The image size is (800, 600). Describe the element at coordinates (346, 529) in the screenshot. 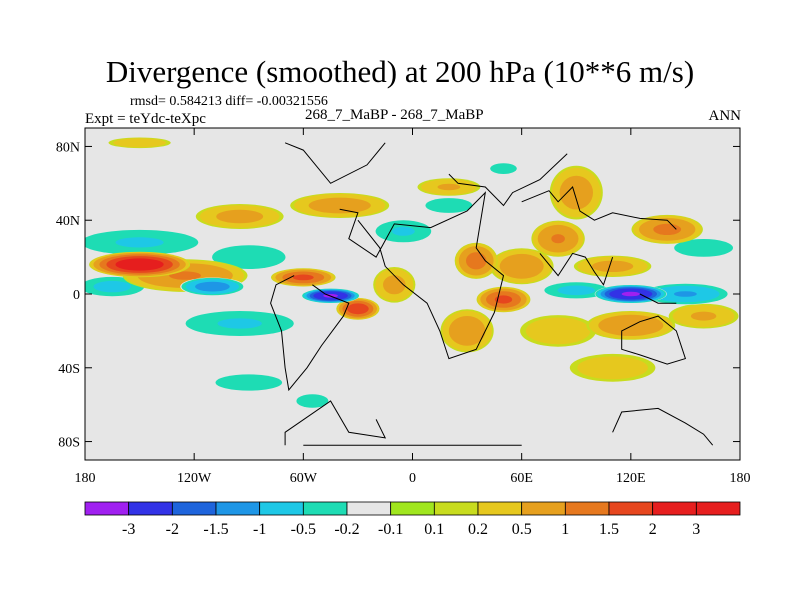

I see `colorbar-label: -0.2` at that location.